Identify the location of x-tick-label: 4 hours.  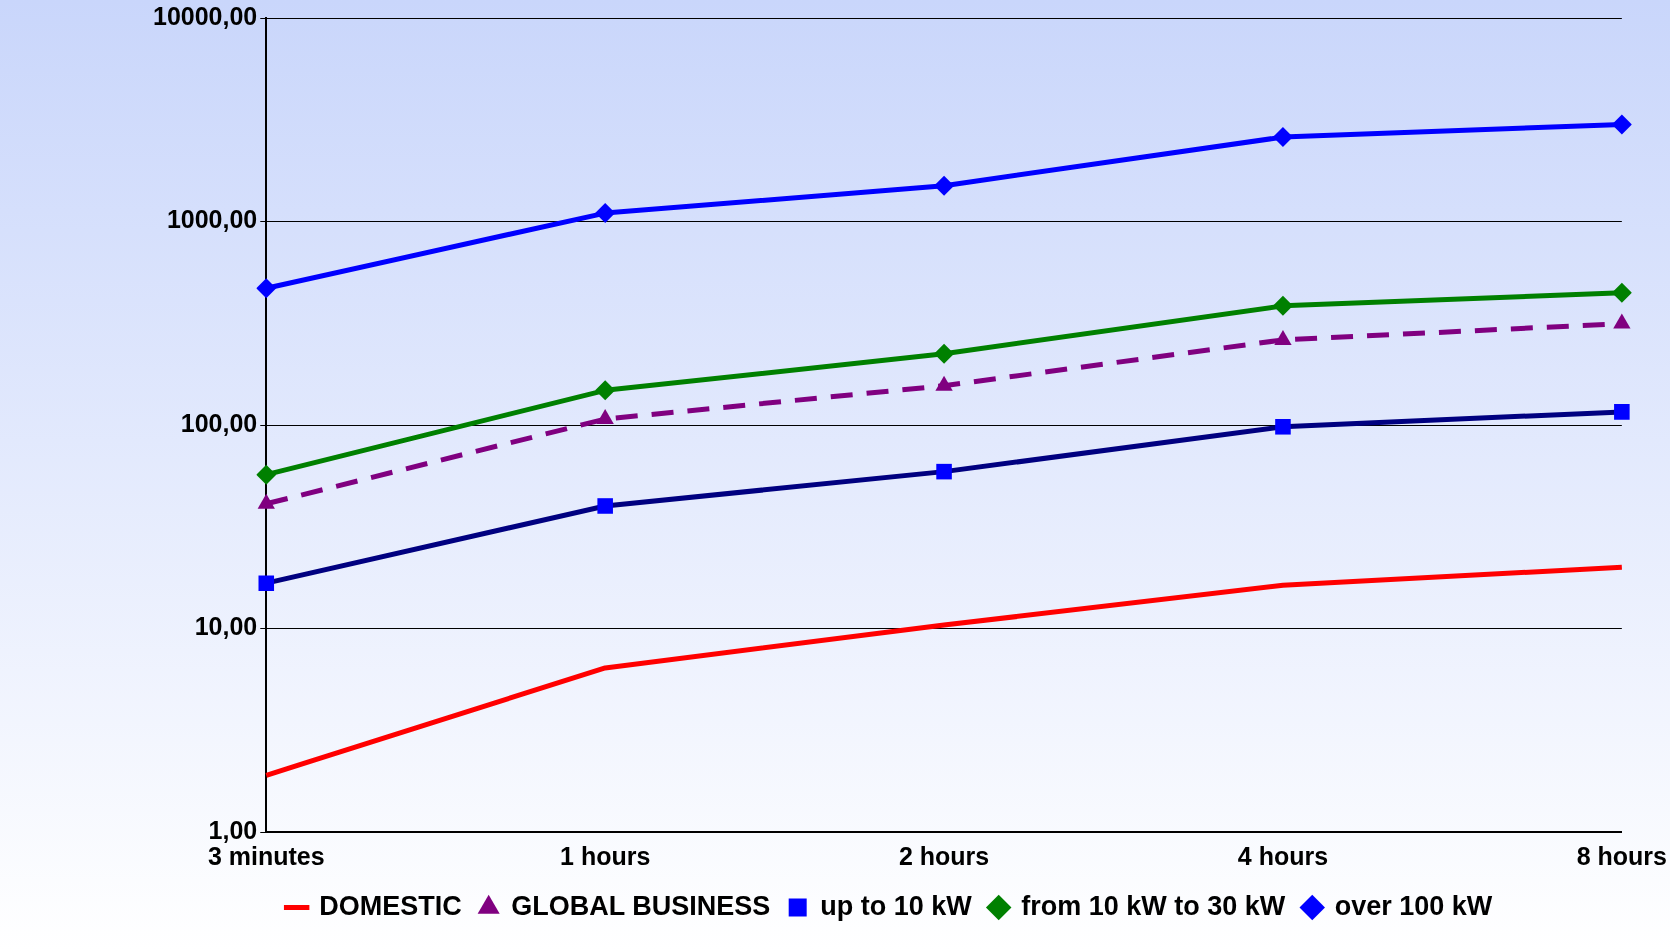
(1283, 855).